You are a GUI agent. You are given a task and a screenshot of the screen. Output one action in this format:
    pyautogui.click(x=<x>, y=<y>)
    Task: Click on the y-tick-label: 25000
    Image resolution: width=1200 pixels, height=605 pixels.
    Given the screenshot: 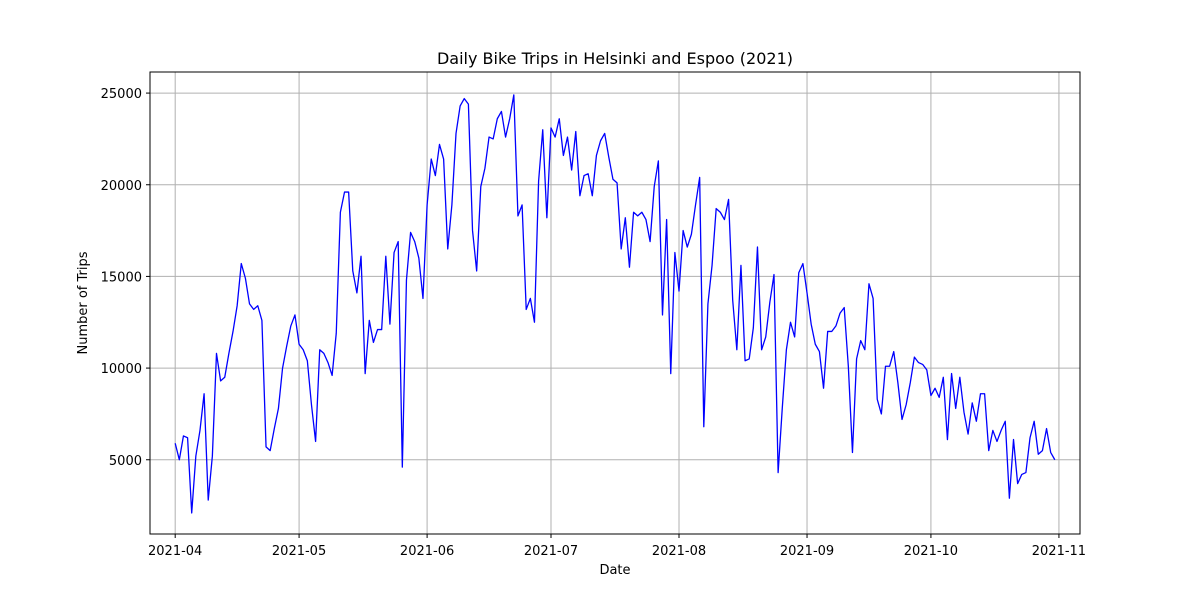 What is the action you would take?
    pyautogui.click(x=121, y=94)
    